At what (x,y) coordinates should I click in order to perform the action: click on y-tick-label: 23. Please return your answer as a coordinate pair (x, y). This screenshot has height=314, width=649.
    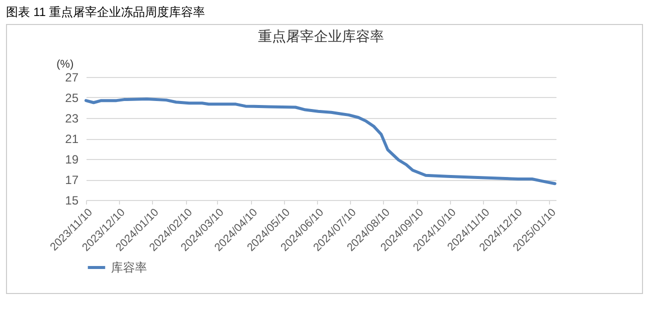
    Looking at the image, I should click on (72, 119).